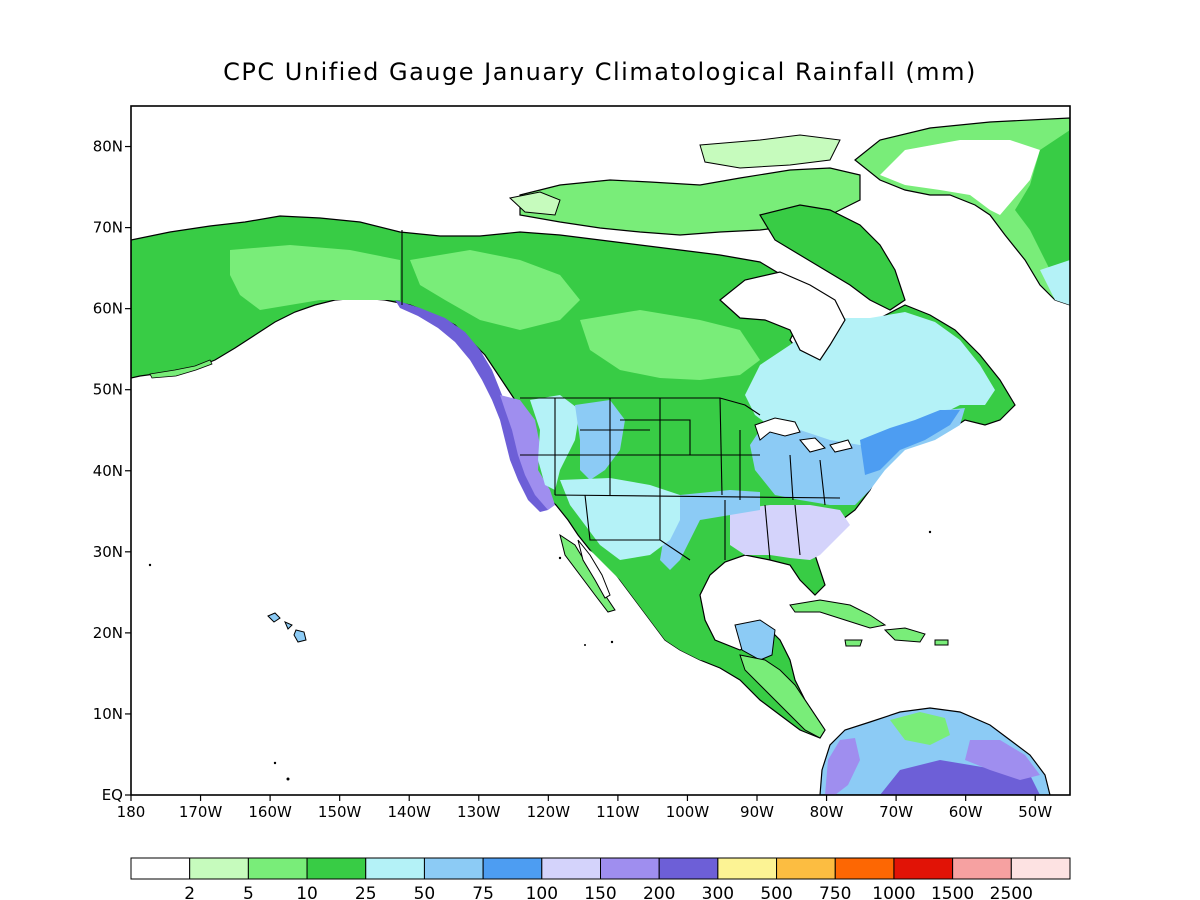  I want to click on lon-tick-label: 100W, so click(688, 812).